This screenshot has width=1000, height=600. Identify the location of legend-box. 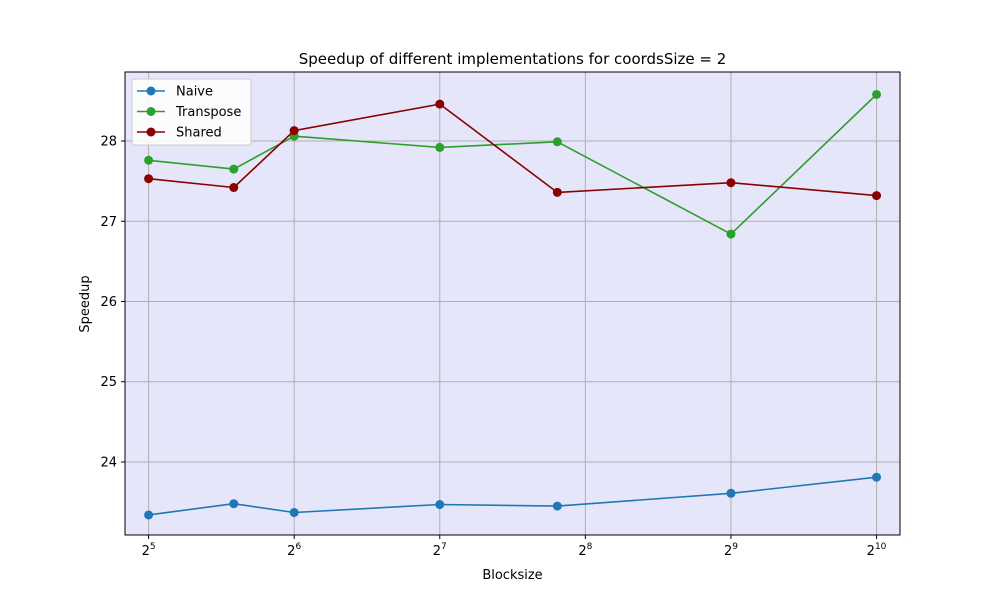
(191, 112).